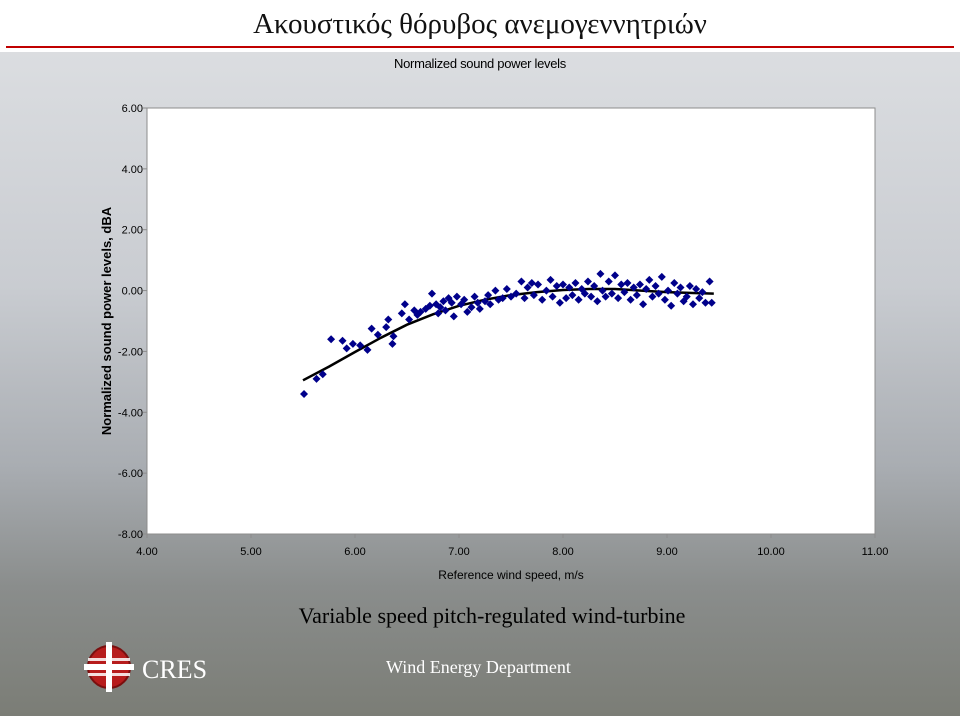 This screenshot has height=716, width=960. I want to click on header-divider, so click(480, 47).